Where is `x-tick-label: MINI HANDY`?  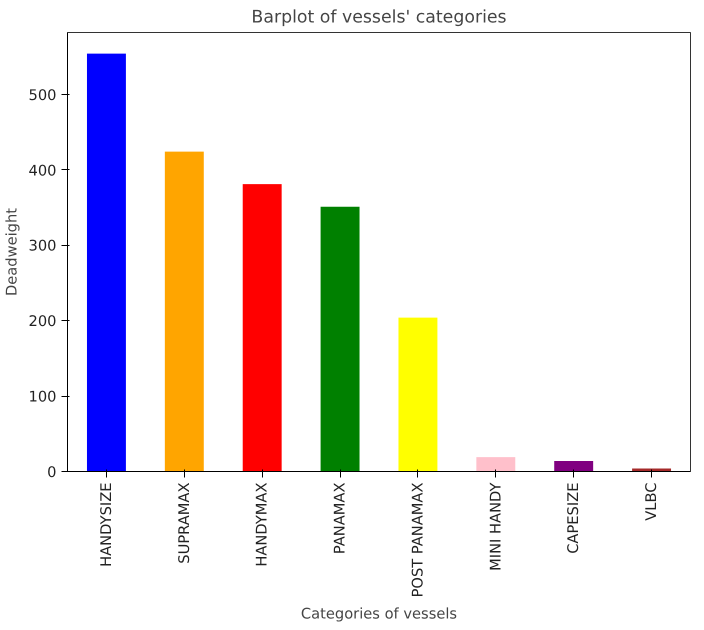
x-tick-label: MINI HANDY is located at coordinates (495, 526).